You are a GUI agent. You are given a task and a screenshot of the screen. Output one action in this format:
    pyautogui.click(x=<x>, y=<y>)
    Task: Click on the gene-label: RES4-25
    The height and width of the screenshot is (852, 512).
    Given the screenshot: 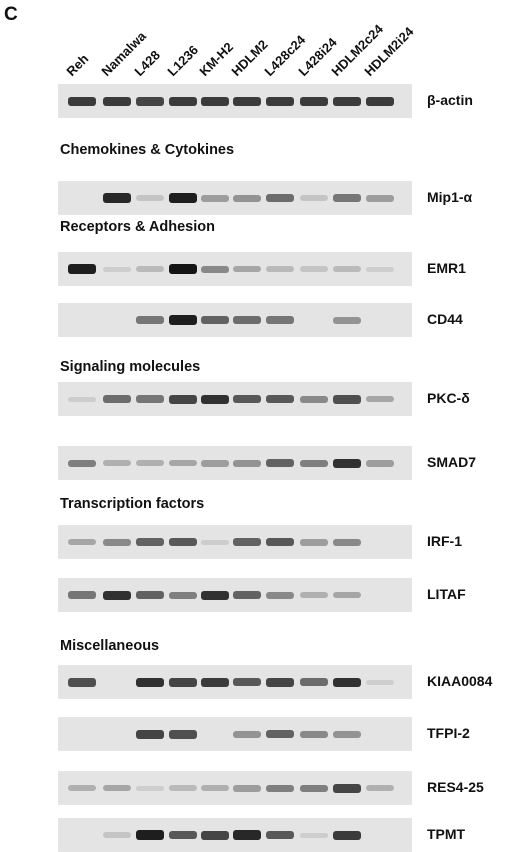 What is the action you would take?
    pyautogui.click(x=455, y=787)
    